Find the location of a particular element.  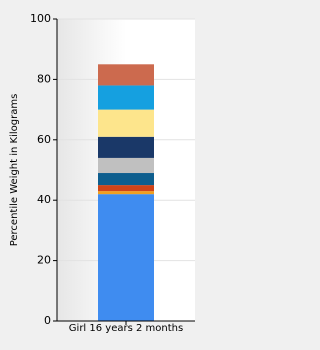

y-tick-label: 40 is located at coordinates (44, 199).